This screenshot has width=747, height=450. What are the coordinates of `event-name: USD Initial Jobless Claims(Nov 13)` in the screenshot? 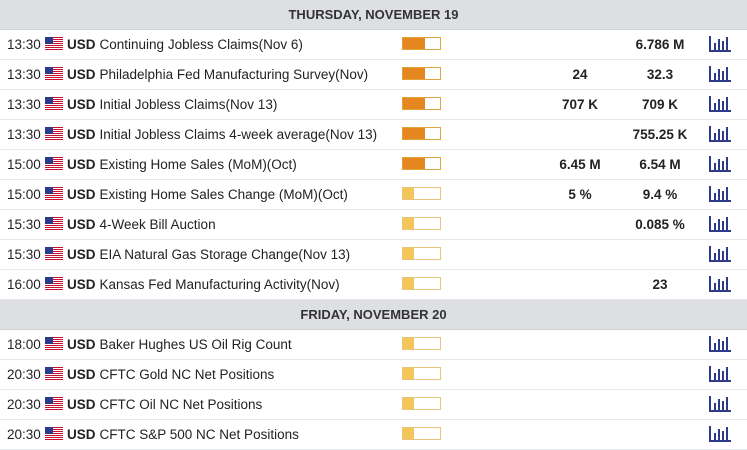 It's located at (232, 104).